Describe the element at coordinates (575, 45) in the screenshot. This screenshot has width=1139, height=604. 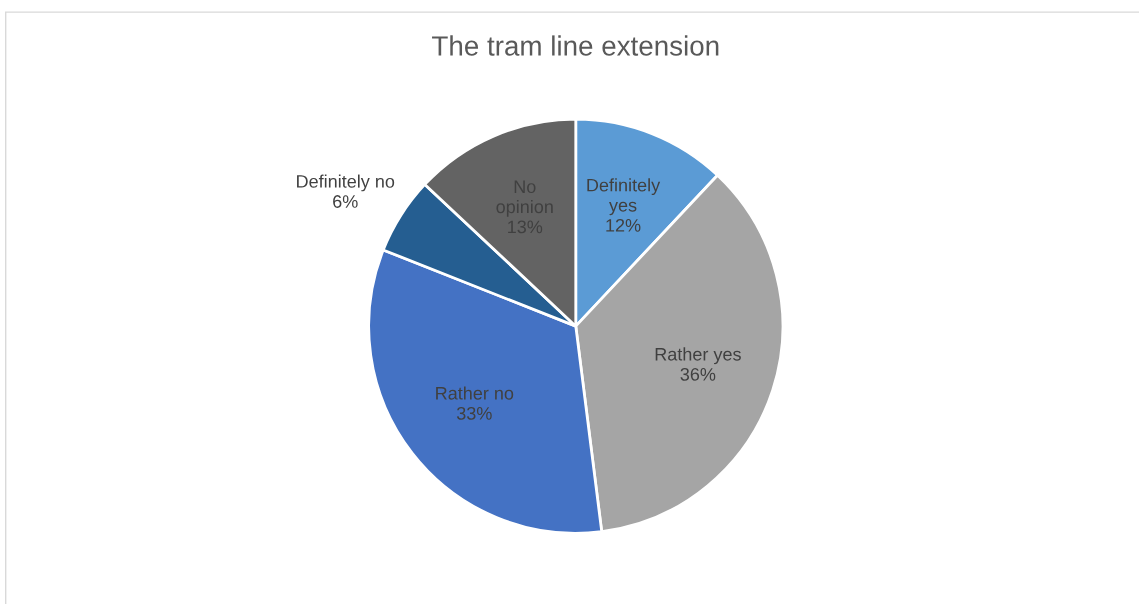
I see `chart-title: The tram line extension` at that location.